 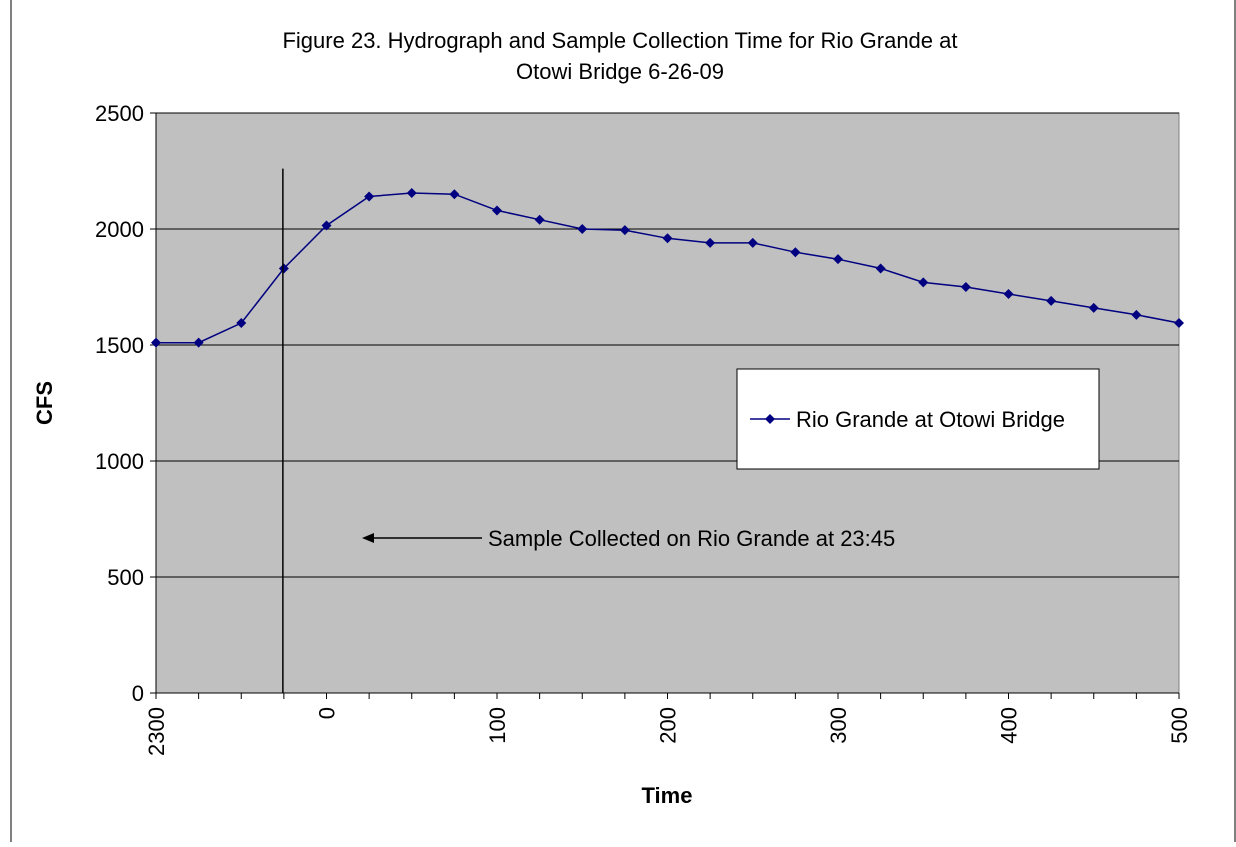 What do you see at coordinates (838, 725) in the screenshot?
I see `x-tick-label: 300` at bounding box center [838, 725].